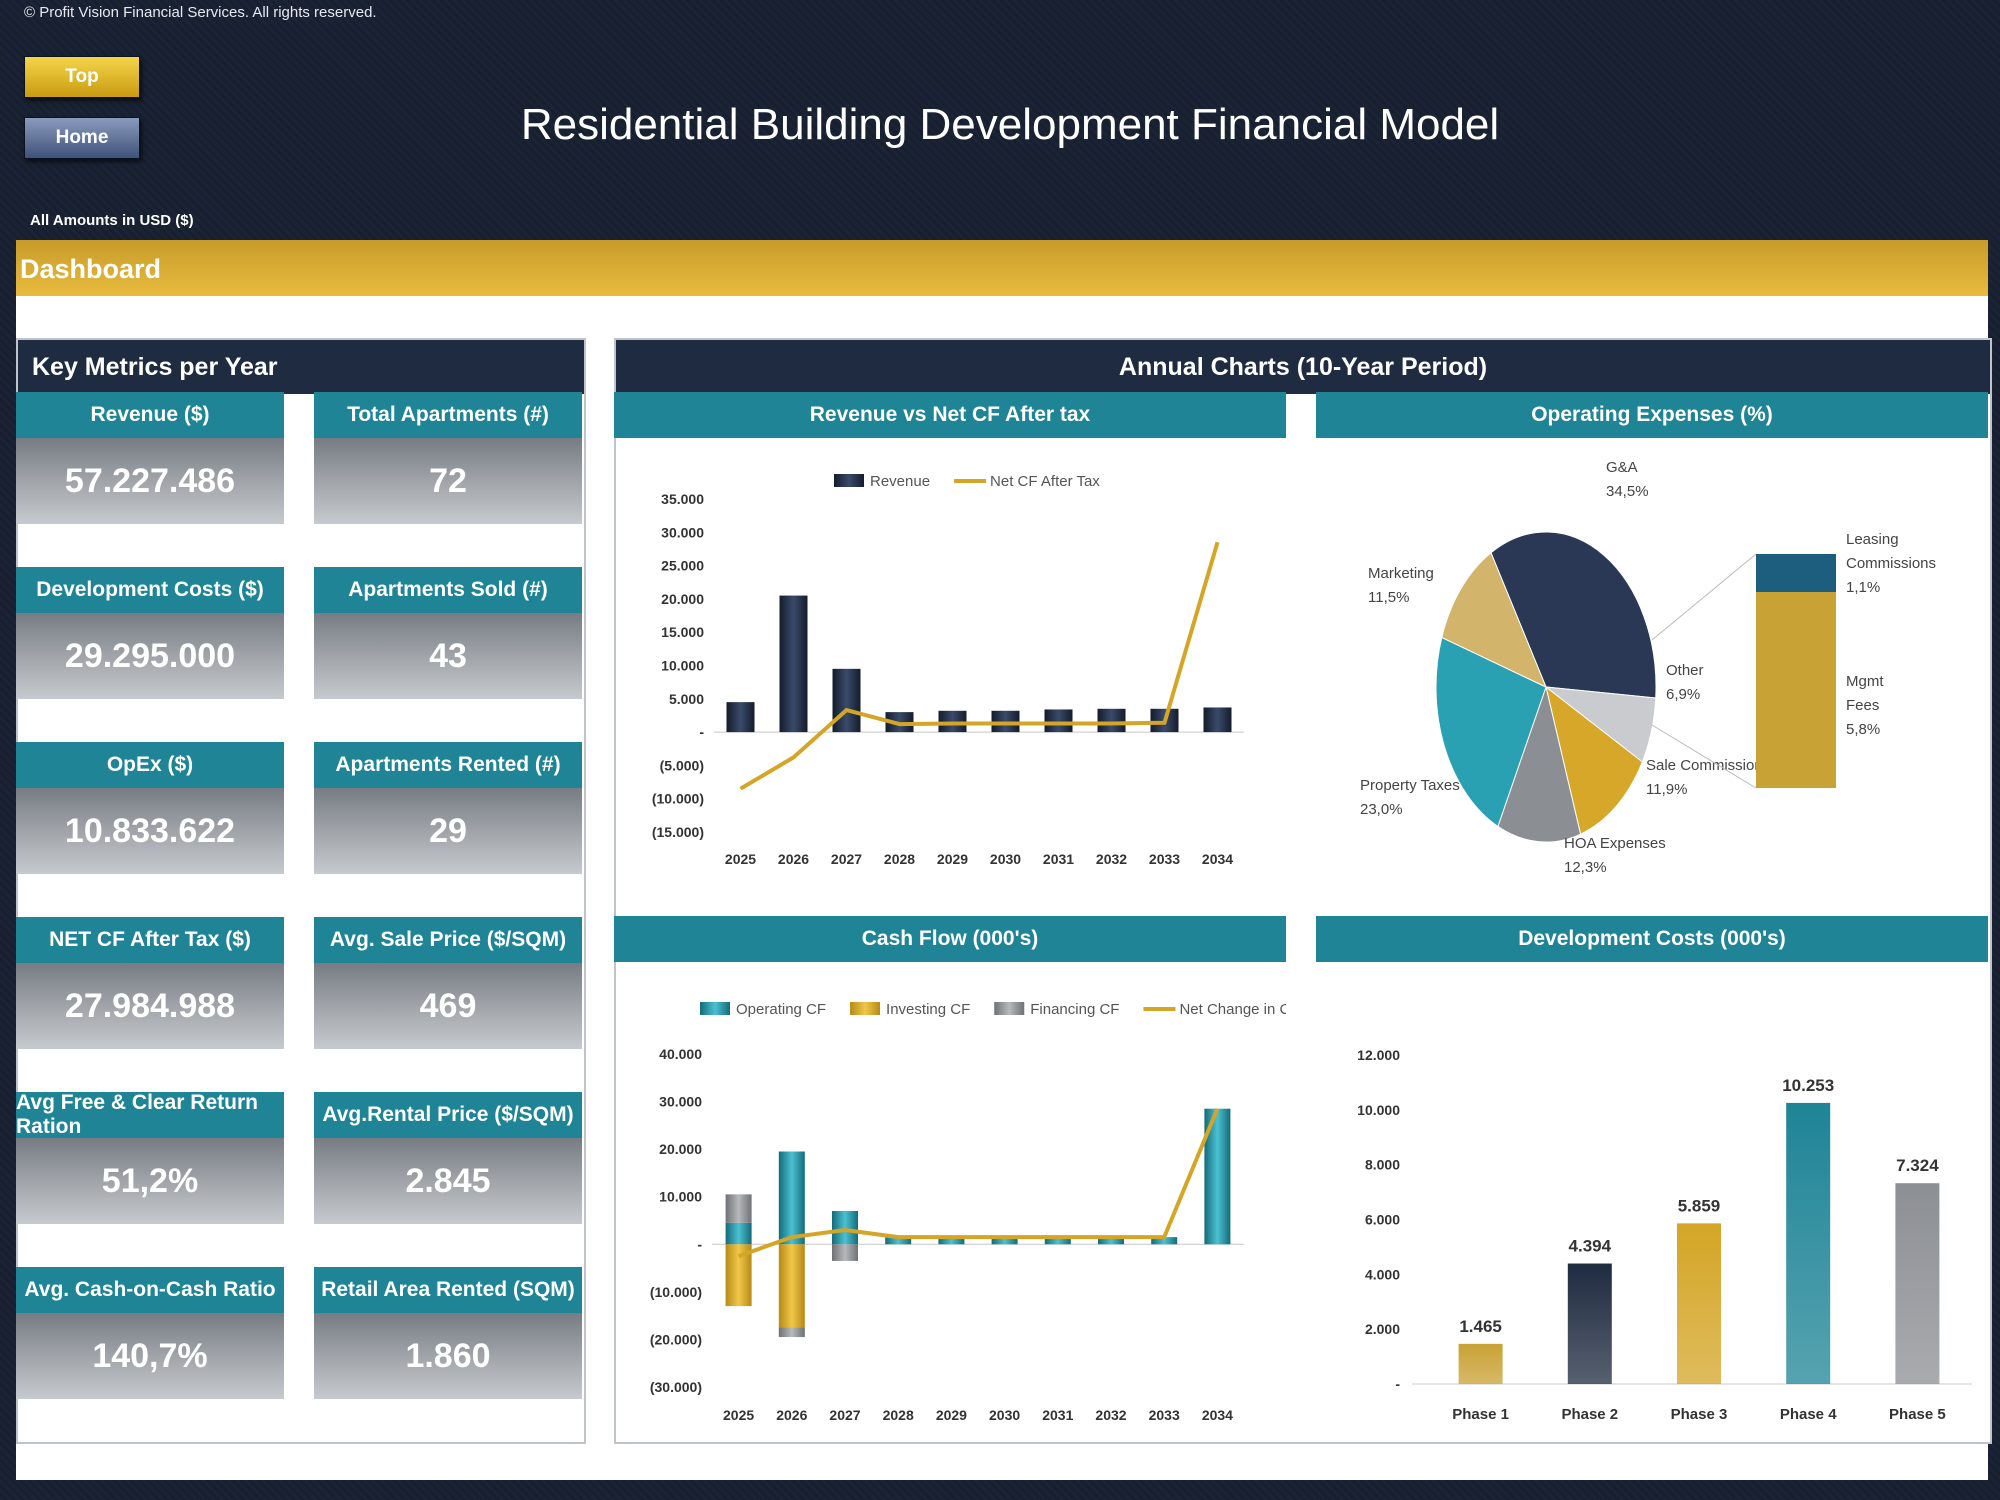  What do you see at coordinates (793, 859) in the screenshot?
I see `x-tick-label: 2026` at bounding box center [793, 859].